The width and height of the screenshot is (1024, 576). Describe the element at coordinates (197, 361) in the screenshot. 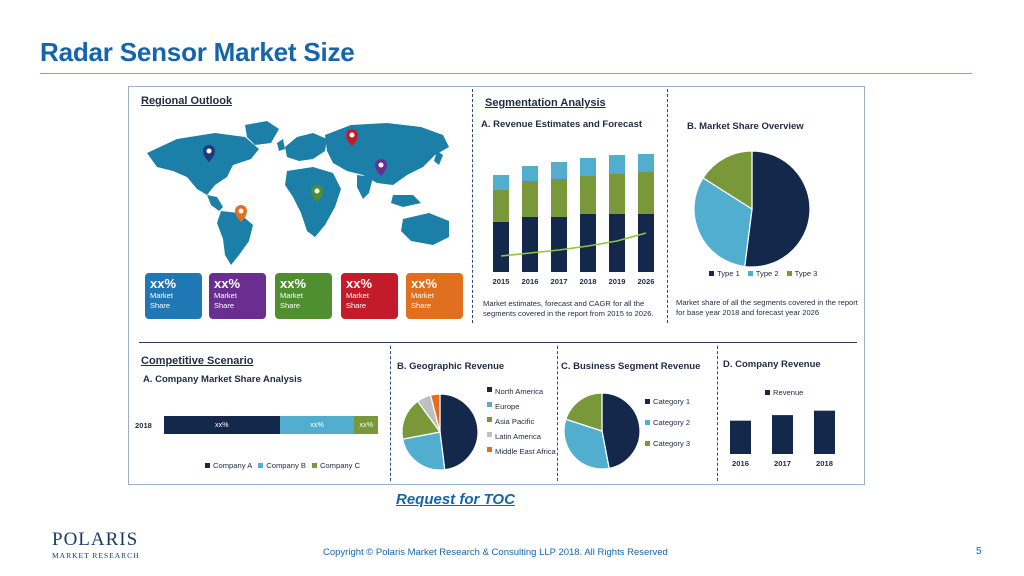

I see `competitive-heading: Competitive Scenario` at that location.